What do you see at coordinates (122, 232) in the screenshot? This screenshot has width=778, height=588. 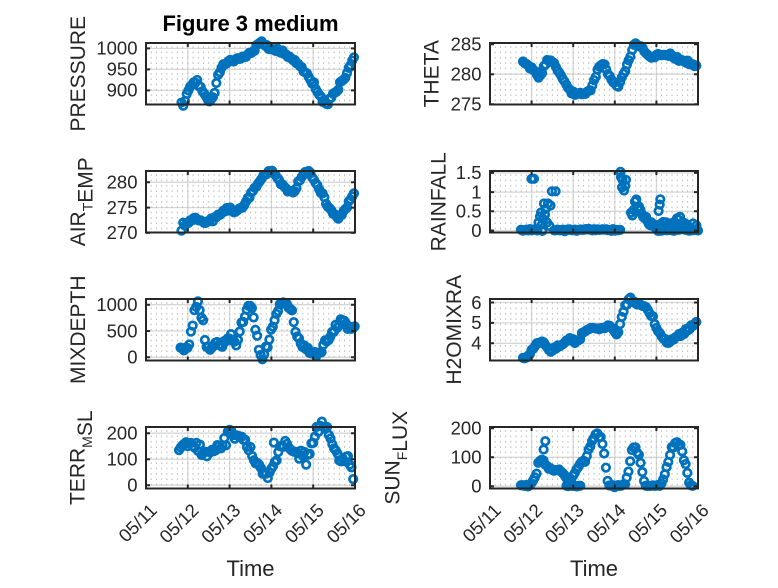 I see `svg-text: 270` at bounding box center [122, 232].